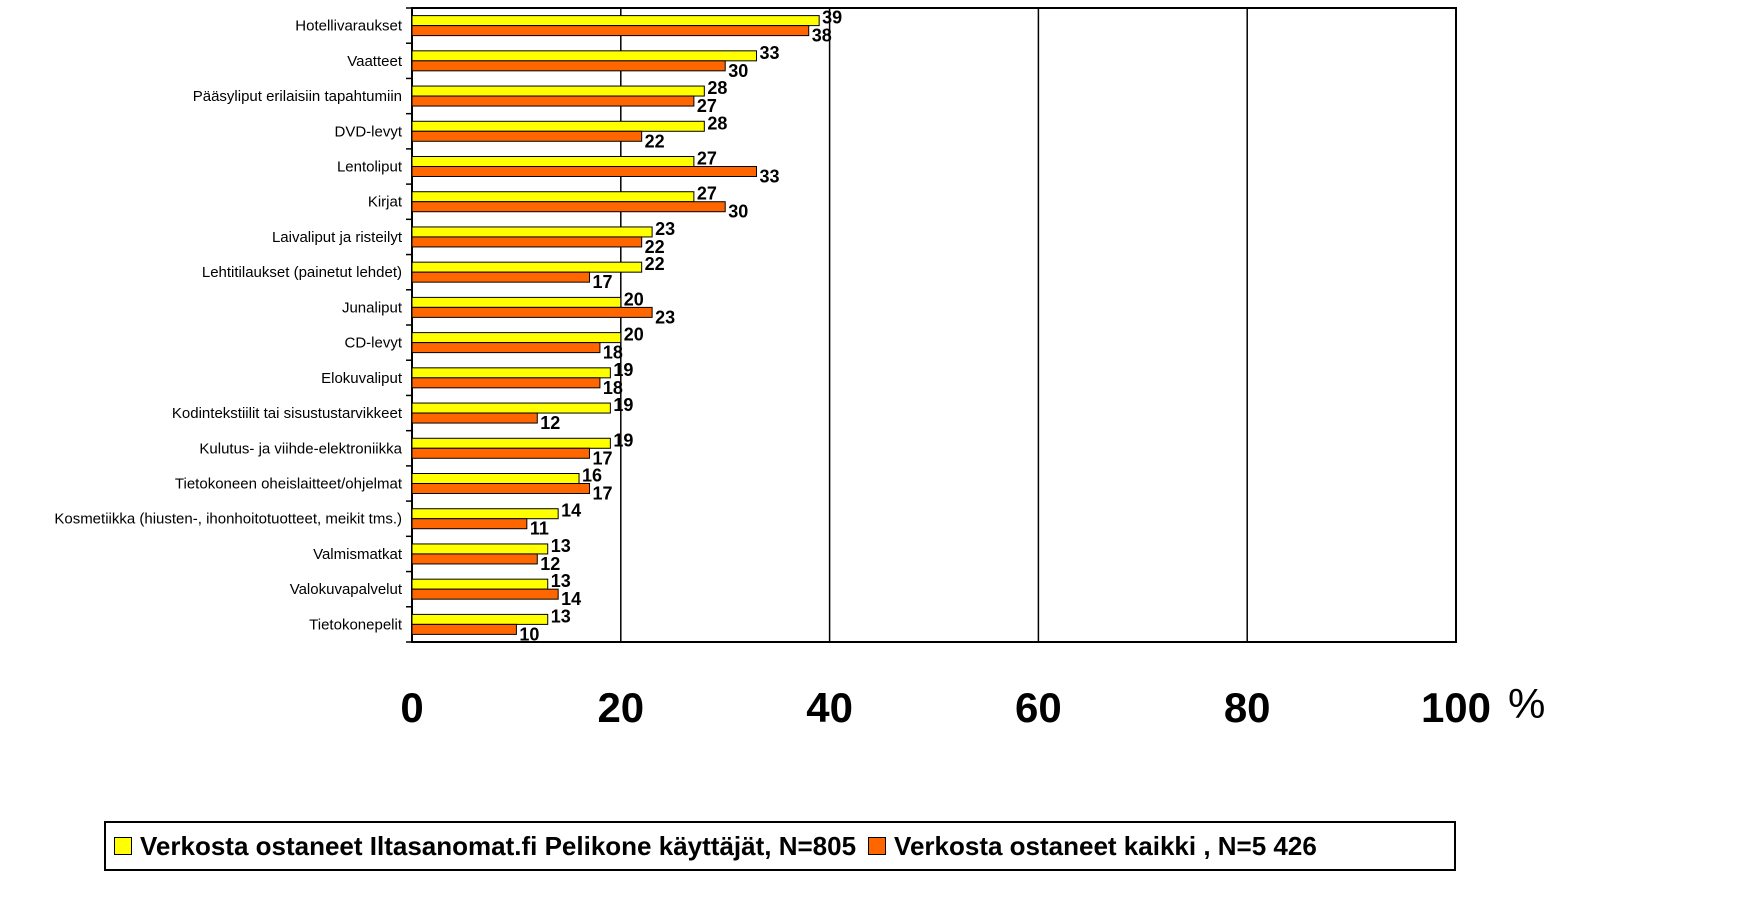  Describe the element at coordinates (571, 599) in the screenshot. I see `data-label-kaikki: 14` at that location.